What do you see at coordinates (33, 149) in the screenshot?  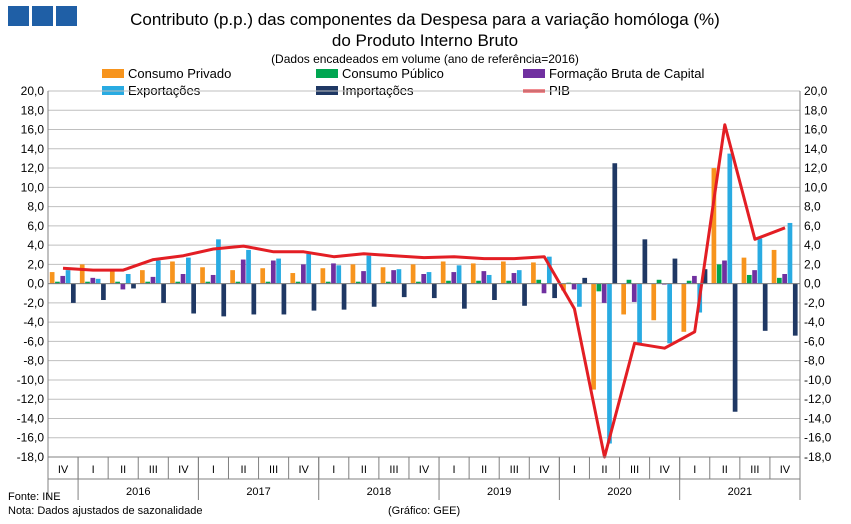 I see `y-tick-label-left: 14,0` at bounding box center [33, 149].